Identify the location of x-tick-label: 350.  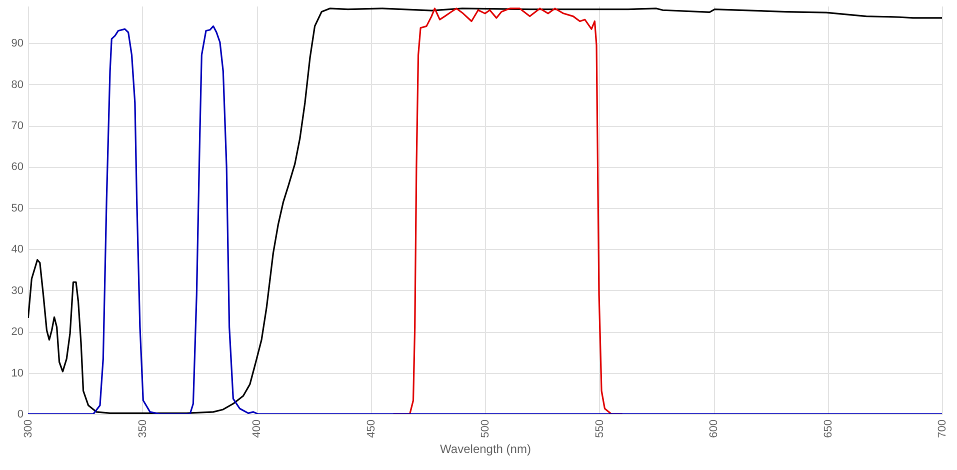
(142, 429).